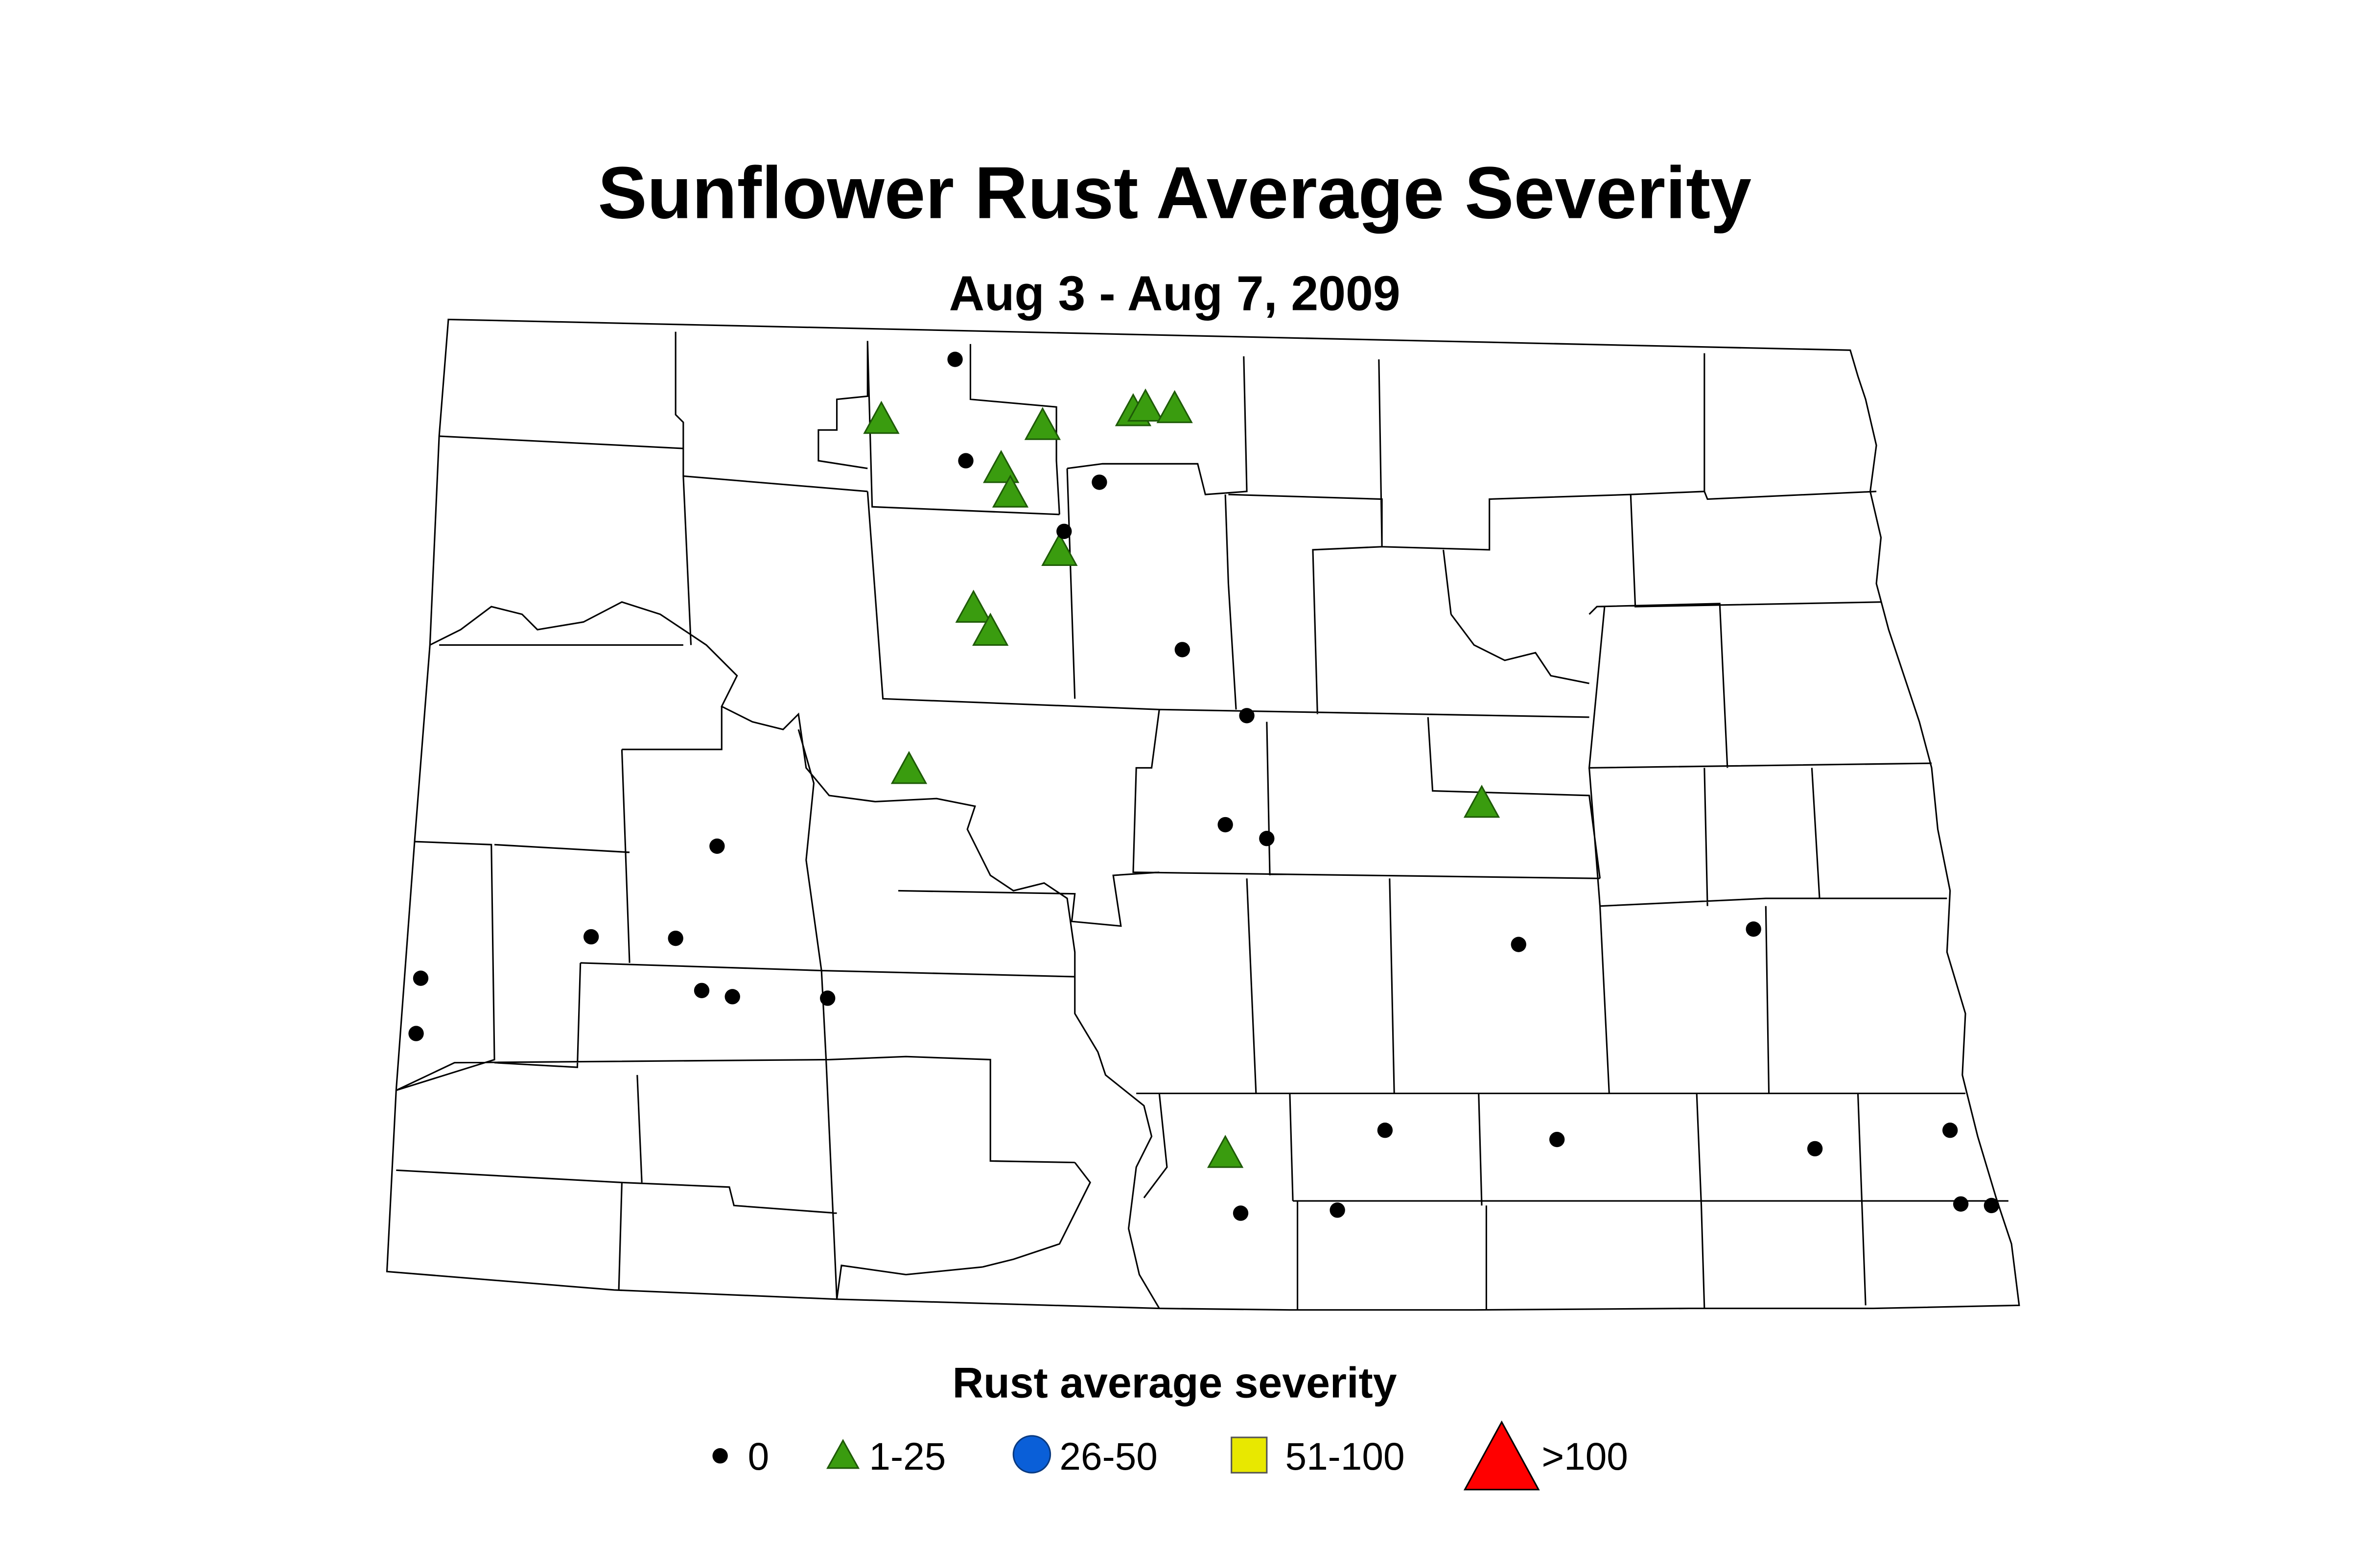  I want to click on legend-title: Rust average severity, so click(1175, 1383).